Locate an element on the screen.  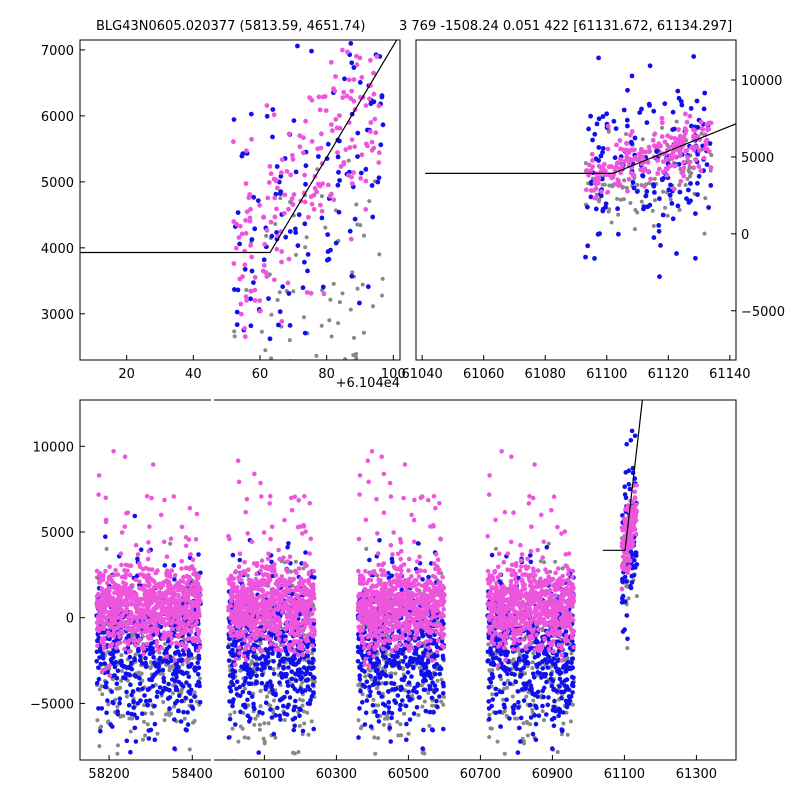
zoom-right-xtick-label: 61040 is located at coordinates (421, 374).